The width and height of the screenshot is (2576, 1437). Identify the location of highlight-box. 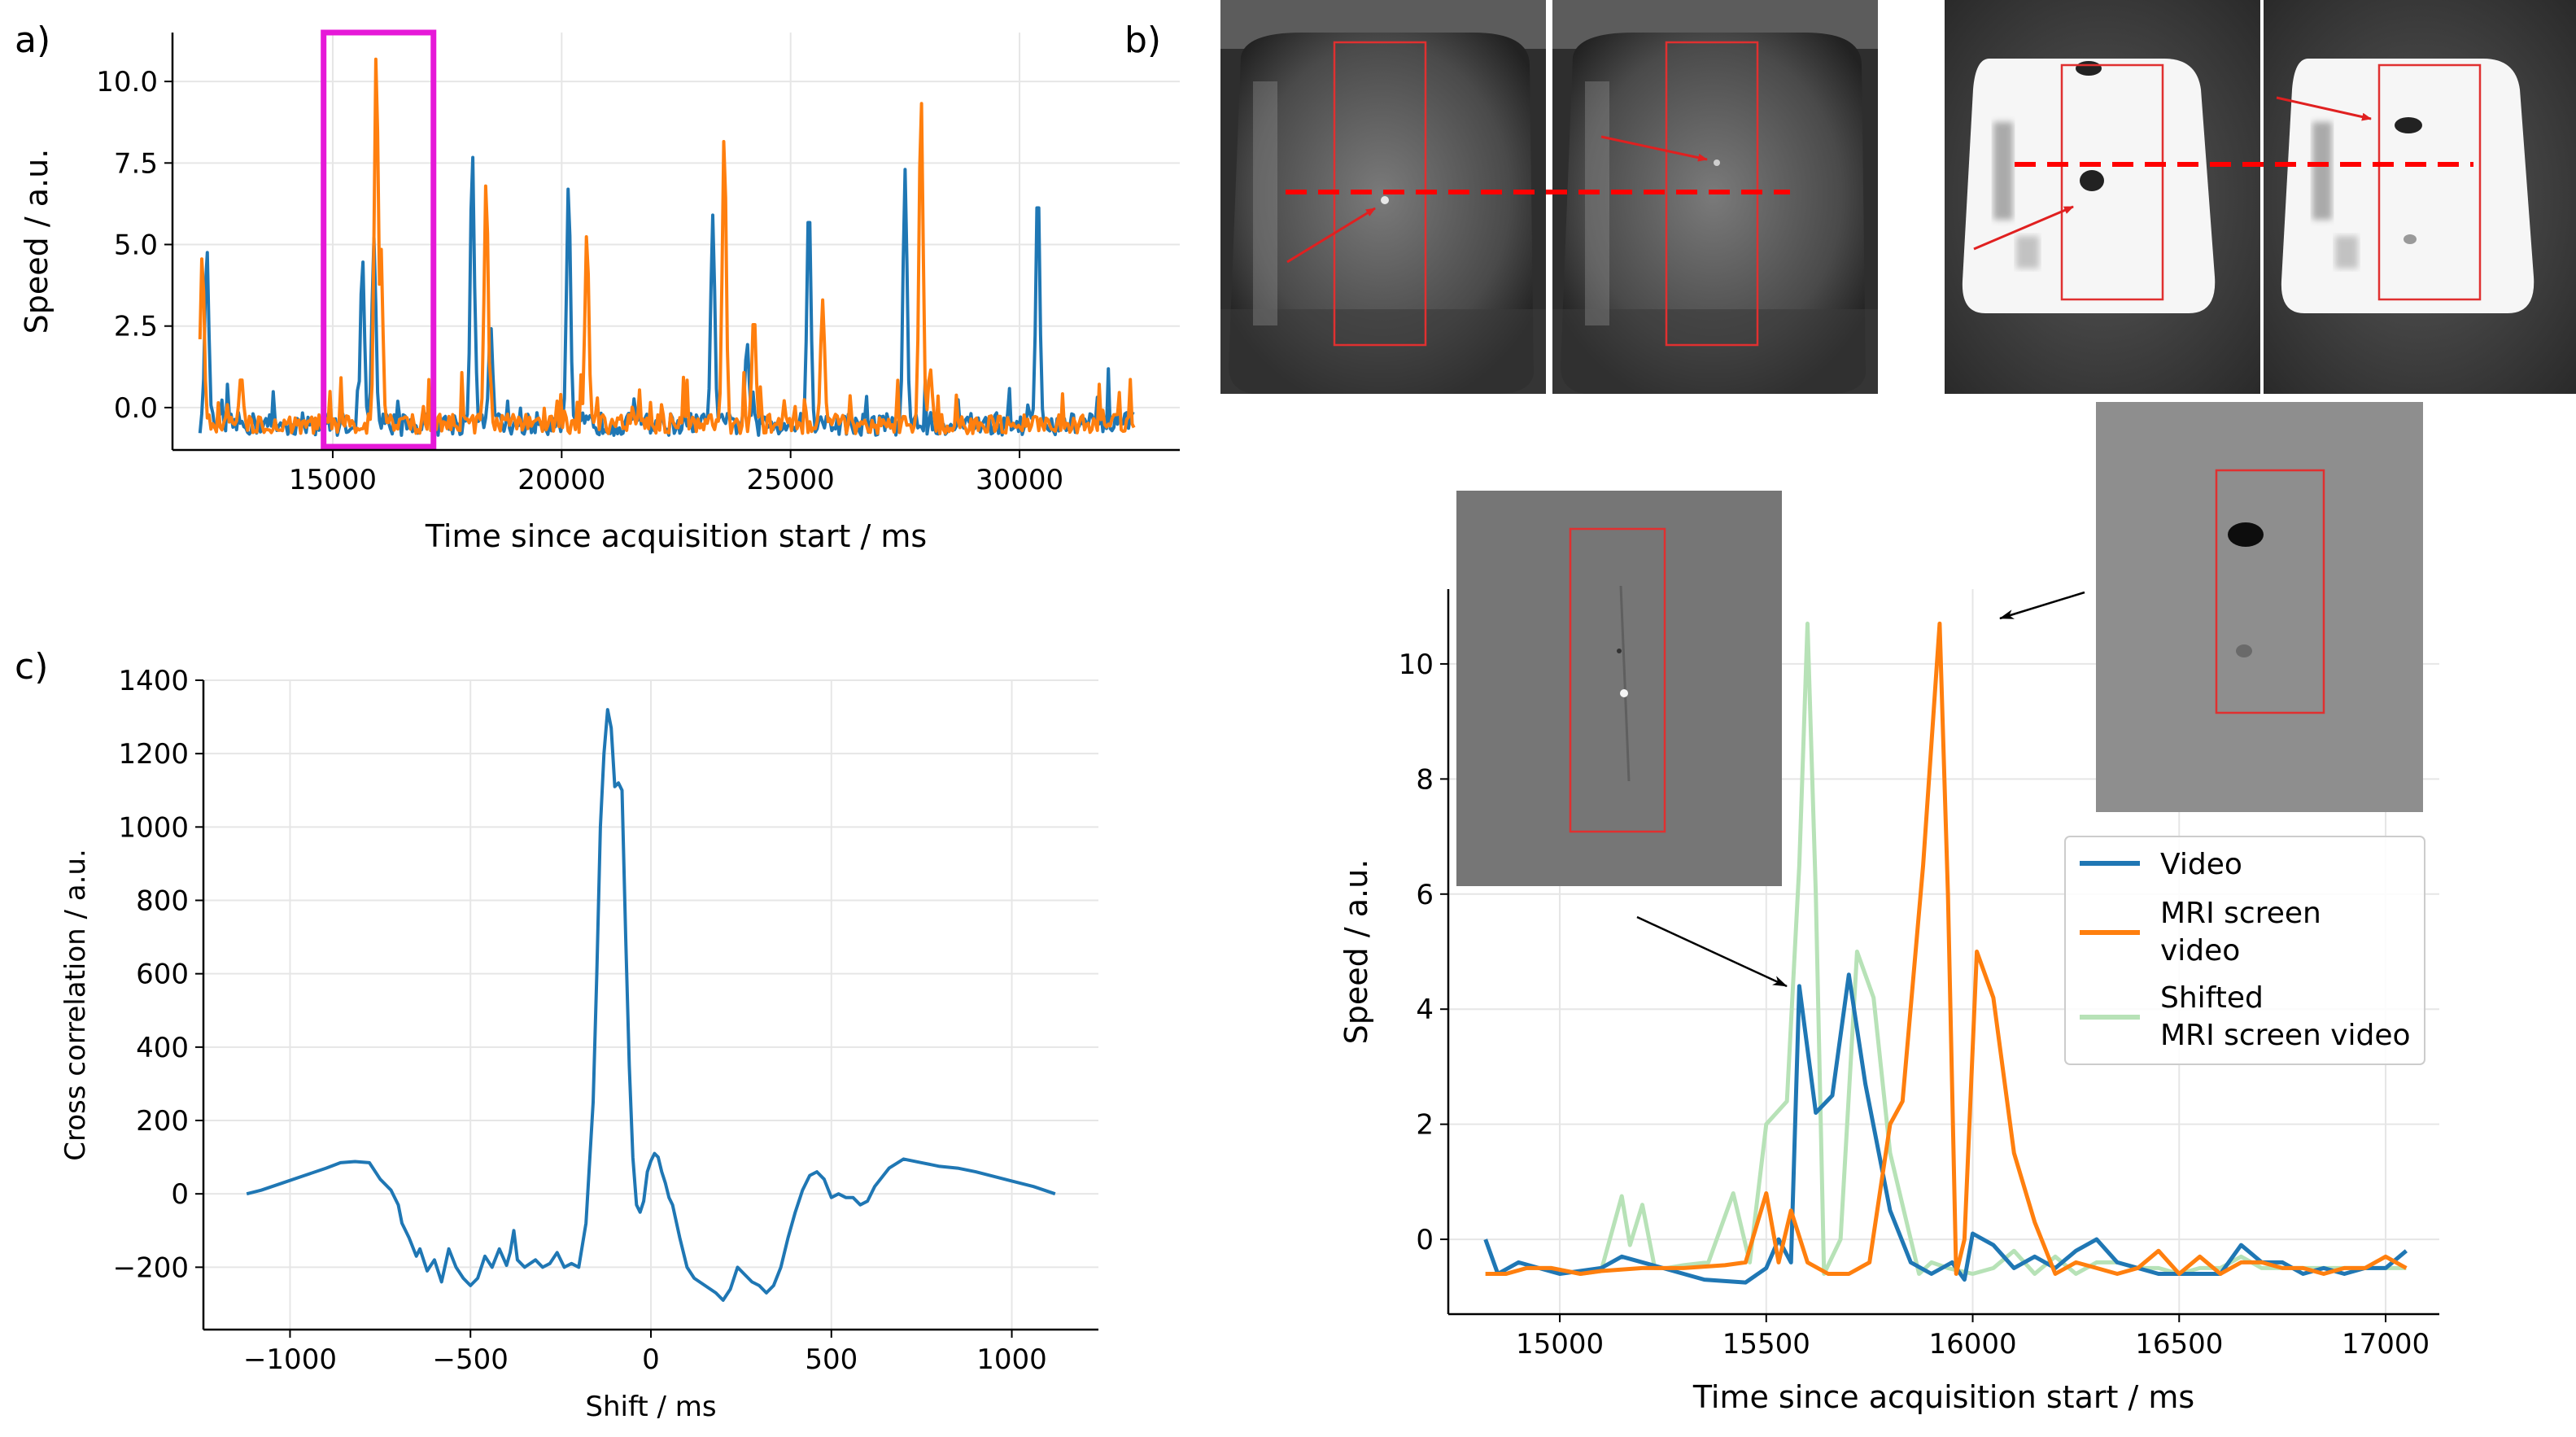
(379, 240).